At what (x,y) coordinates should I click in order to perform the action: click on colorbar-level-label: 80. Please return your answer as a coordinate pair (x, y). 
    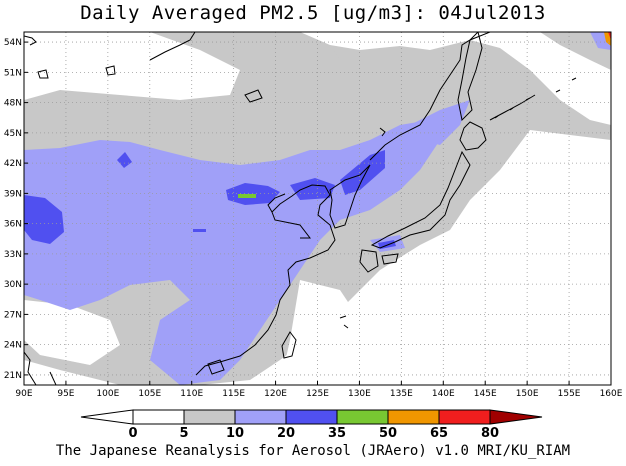
    Looking at the image, I should click on (490, 433).